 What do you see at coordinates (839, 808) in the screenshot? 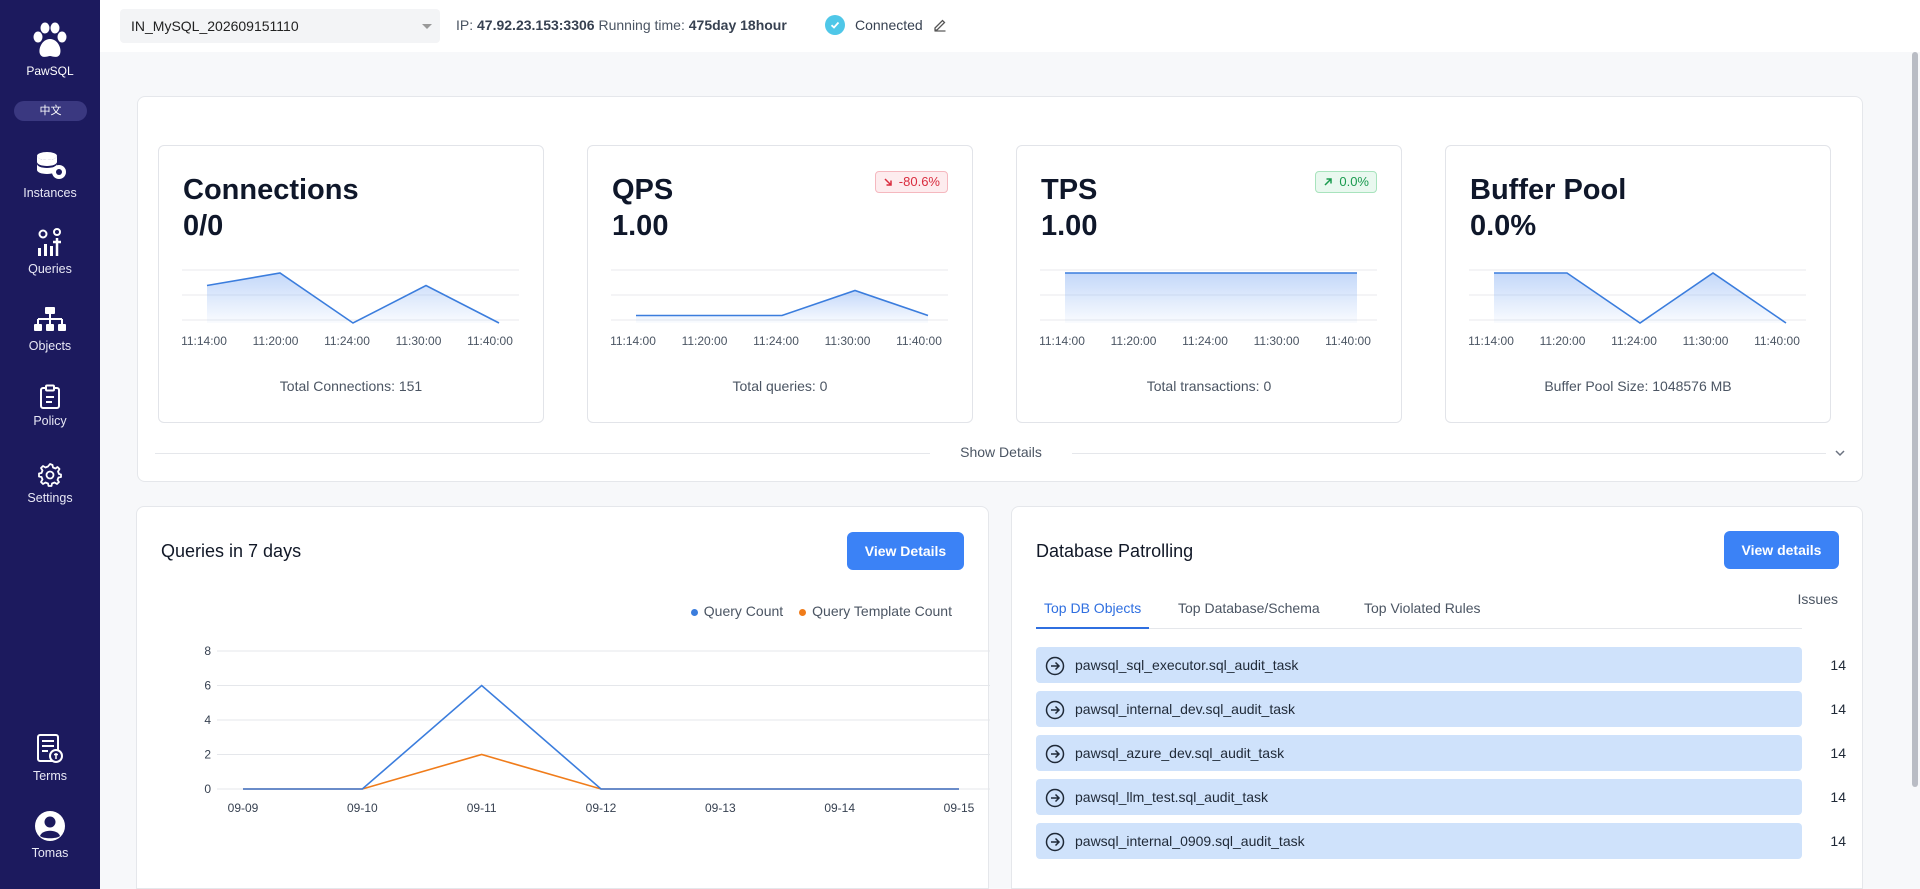
I see `x-tick-label: 09-14` at bounding box center [839, 808].